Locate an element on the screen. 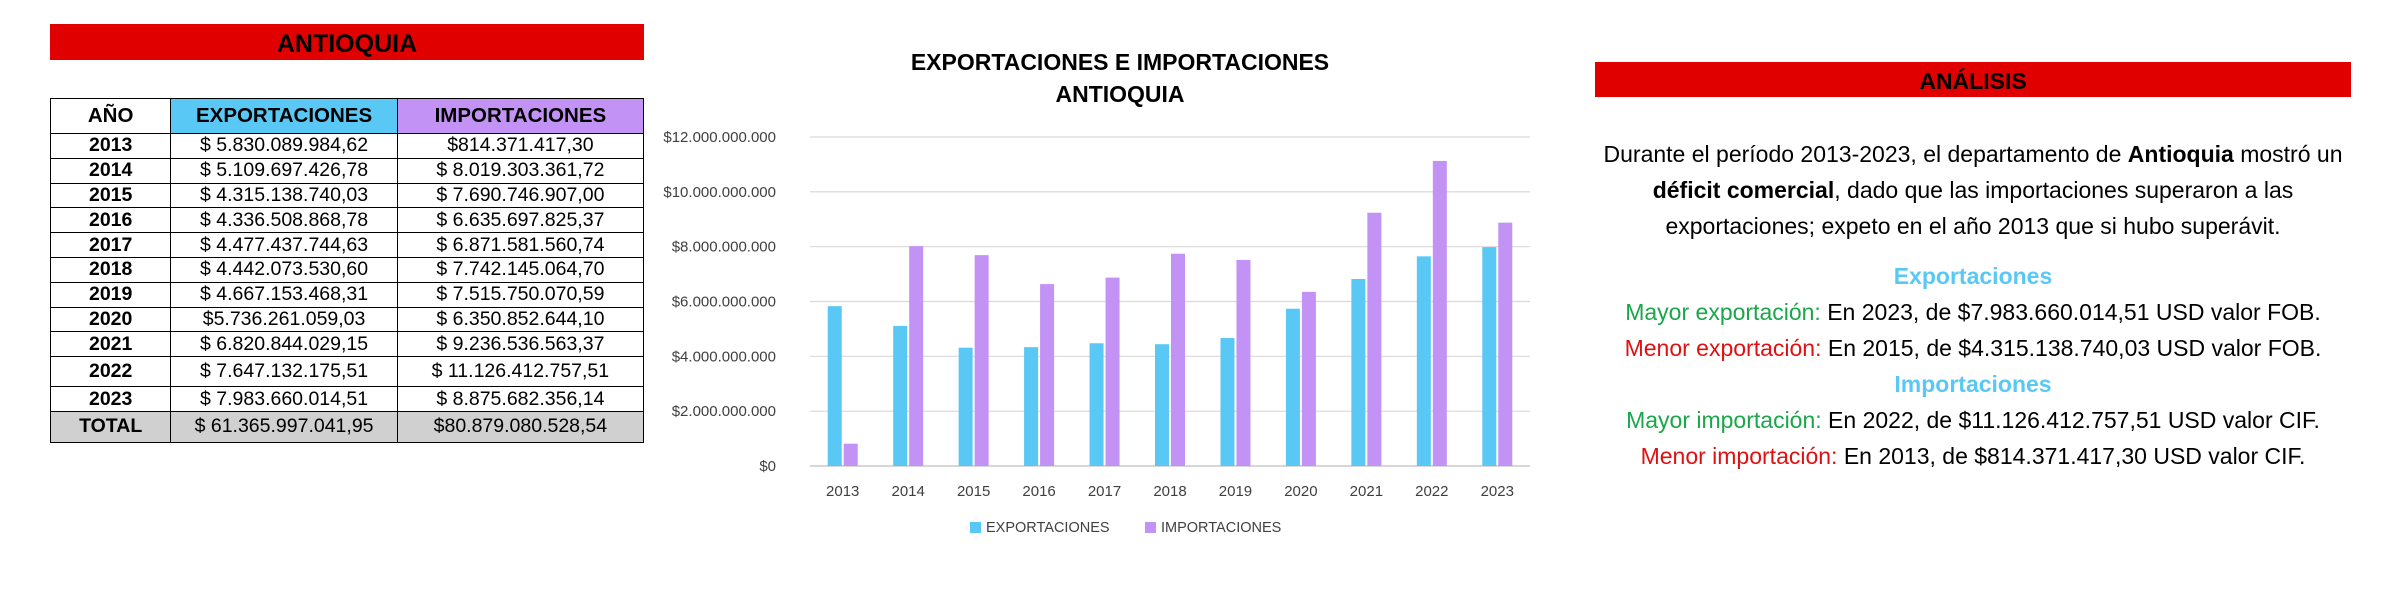 The image size is (2399, 593). import-bar-2019 is located at coordinates (1243, 362).